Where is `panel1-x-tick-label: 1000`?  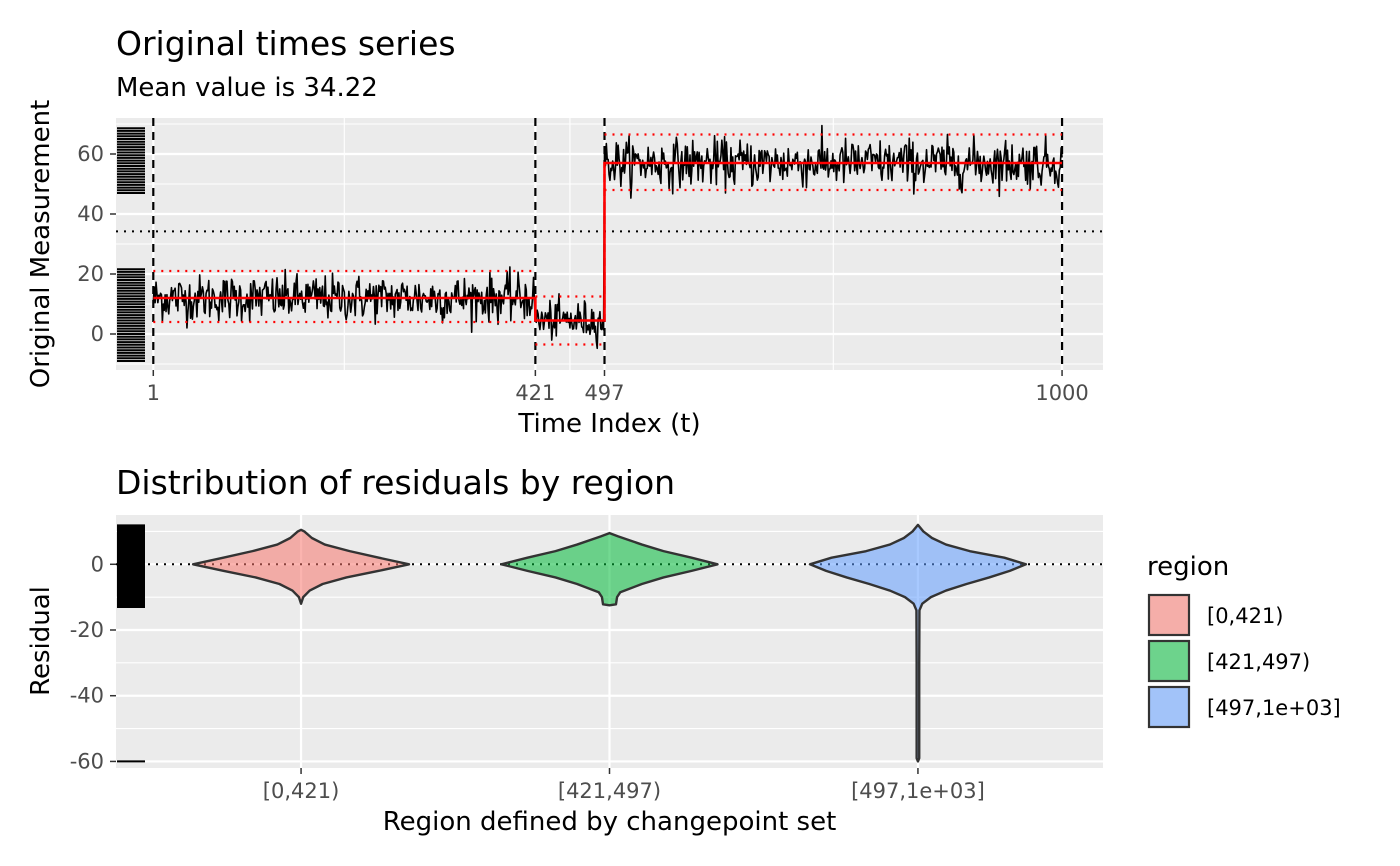 panel1-x-tick-label: 1000 is located at coordinates (1061, 393).